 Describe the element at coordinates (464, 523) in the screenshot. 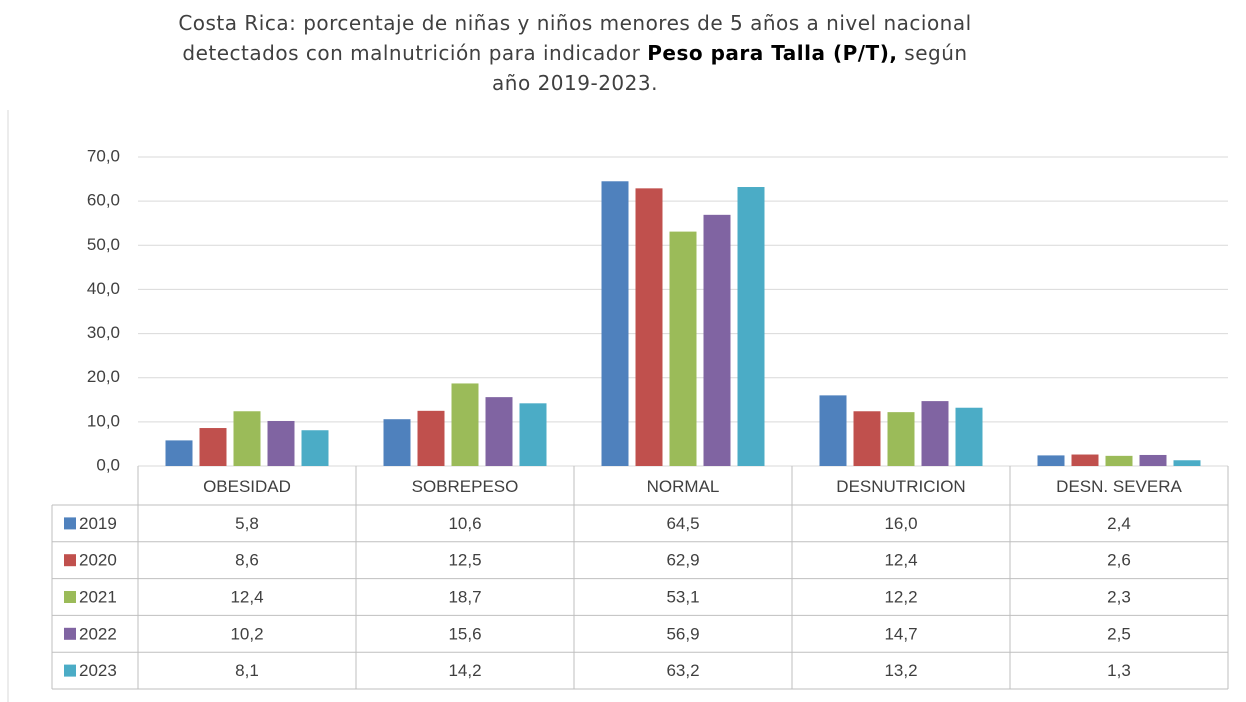

I see `table-value: 10,6` at that location.